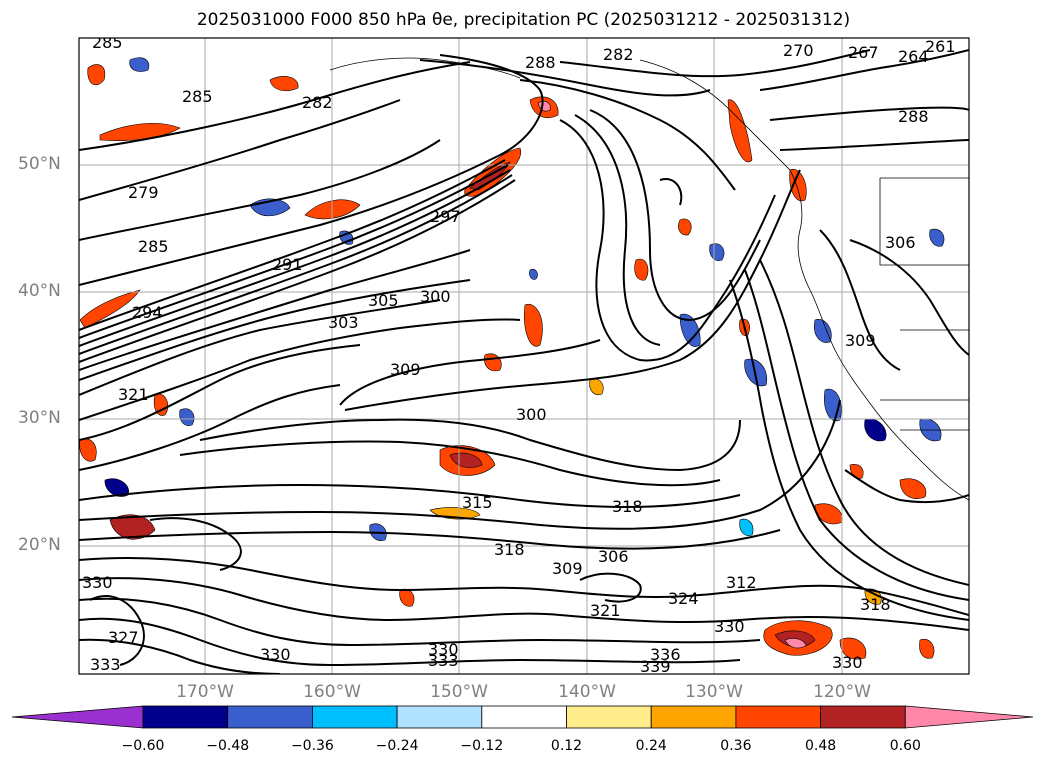  I want to click on contour-label: 305, so click(383, 300).